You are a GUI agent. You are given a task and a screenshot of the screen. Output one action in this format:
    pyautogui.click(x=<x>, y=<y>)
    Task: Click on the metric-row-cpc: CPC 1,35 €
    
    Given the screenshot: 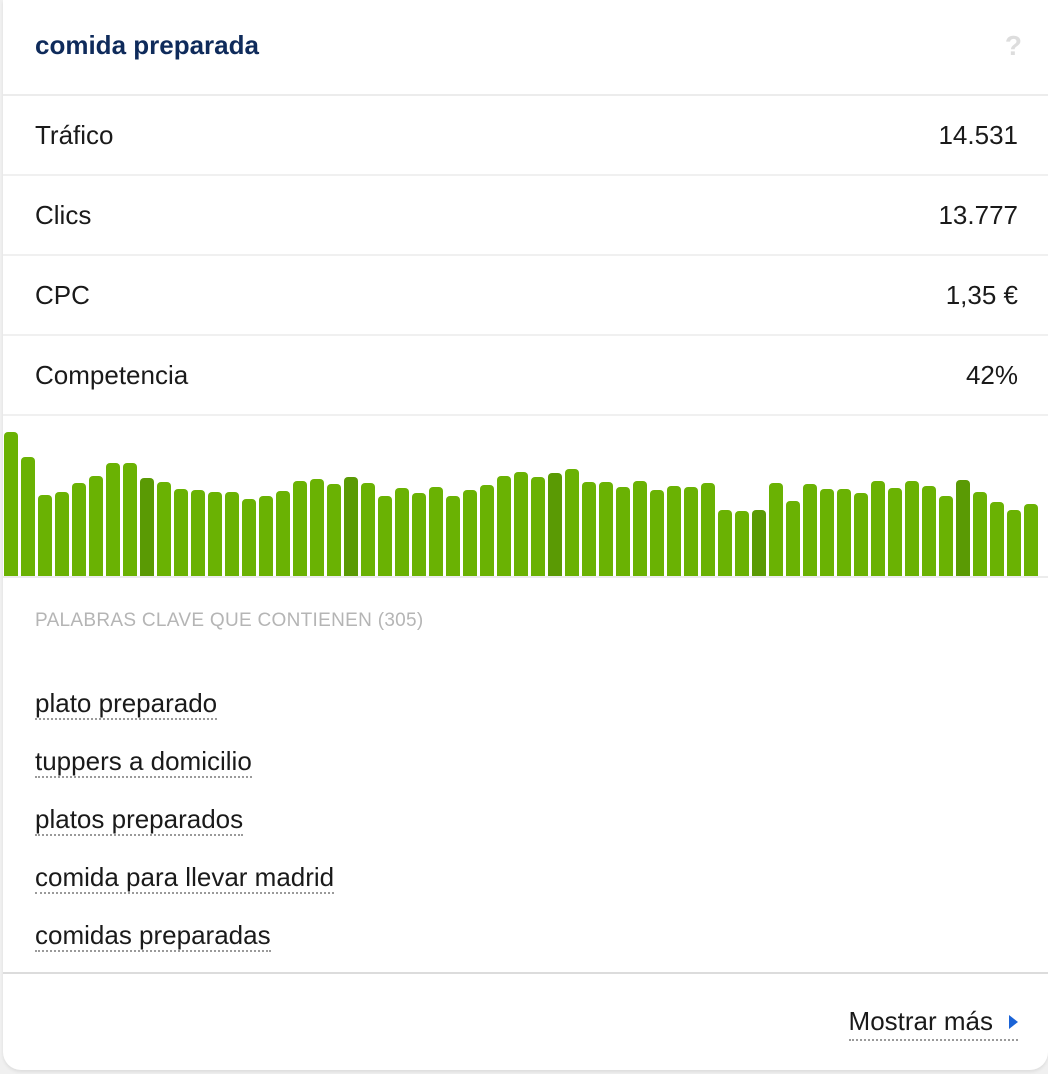 What is the action you would take?
    pyautogui.click(x=525, y=296)
    